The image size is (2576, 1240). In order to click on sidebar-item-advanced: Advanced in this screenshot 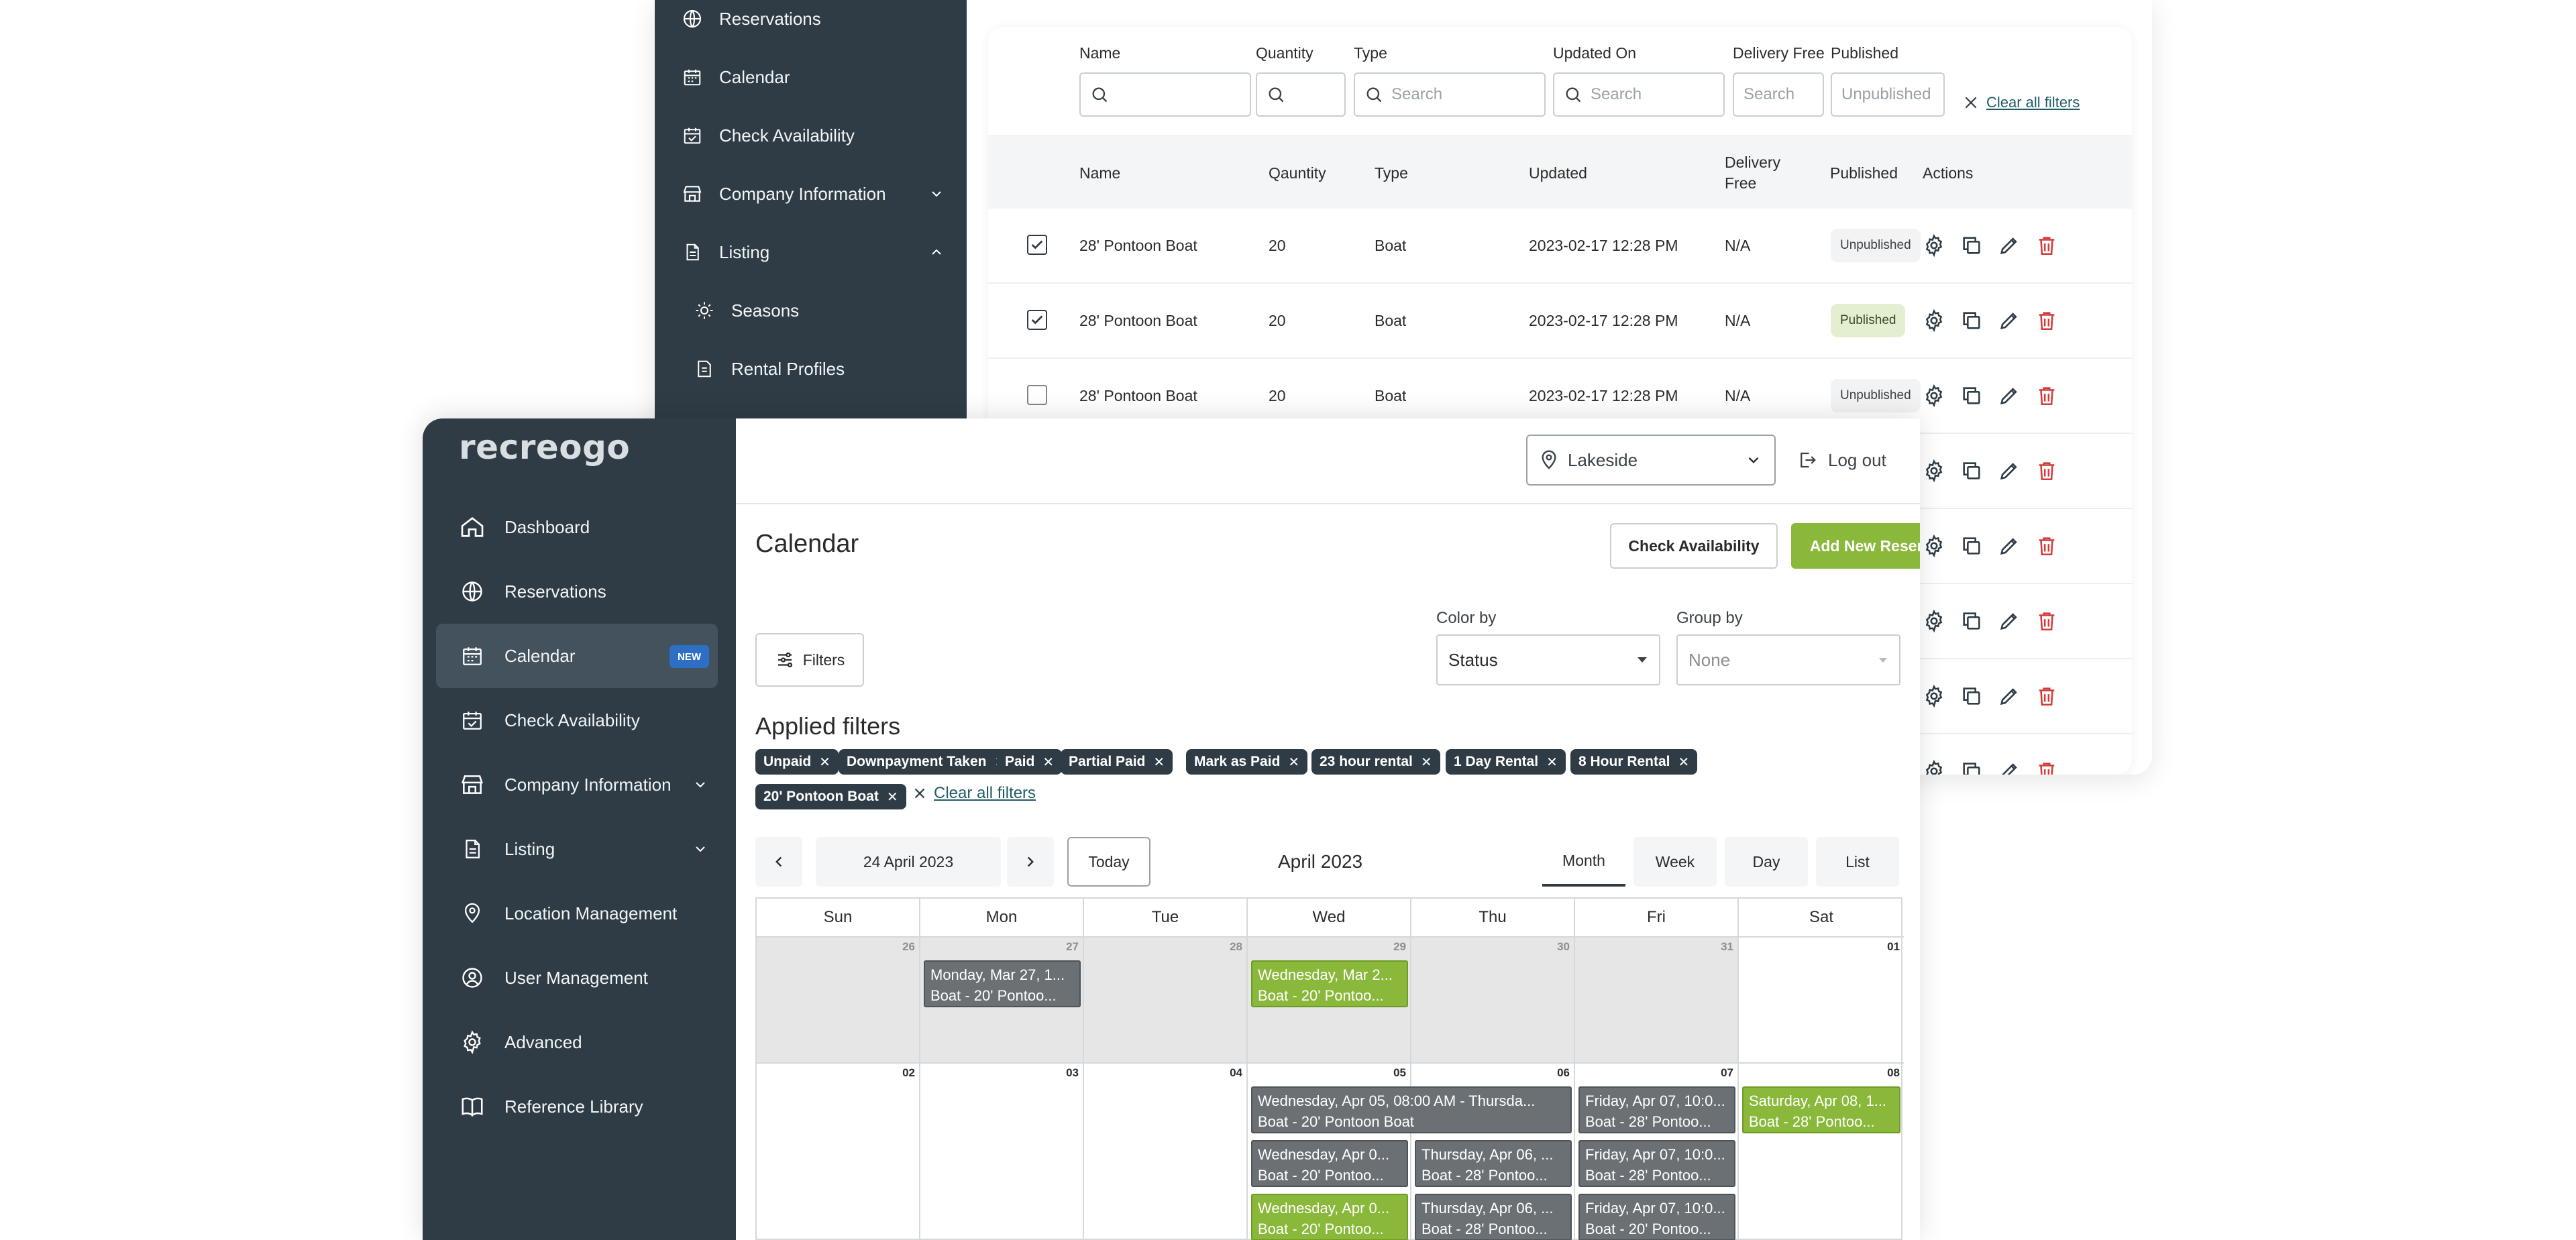, I will do `click(577, 1042)`.